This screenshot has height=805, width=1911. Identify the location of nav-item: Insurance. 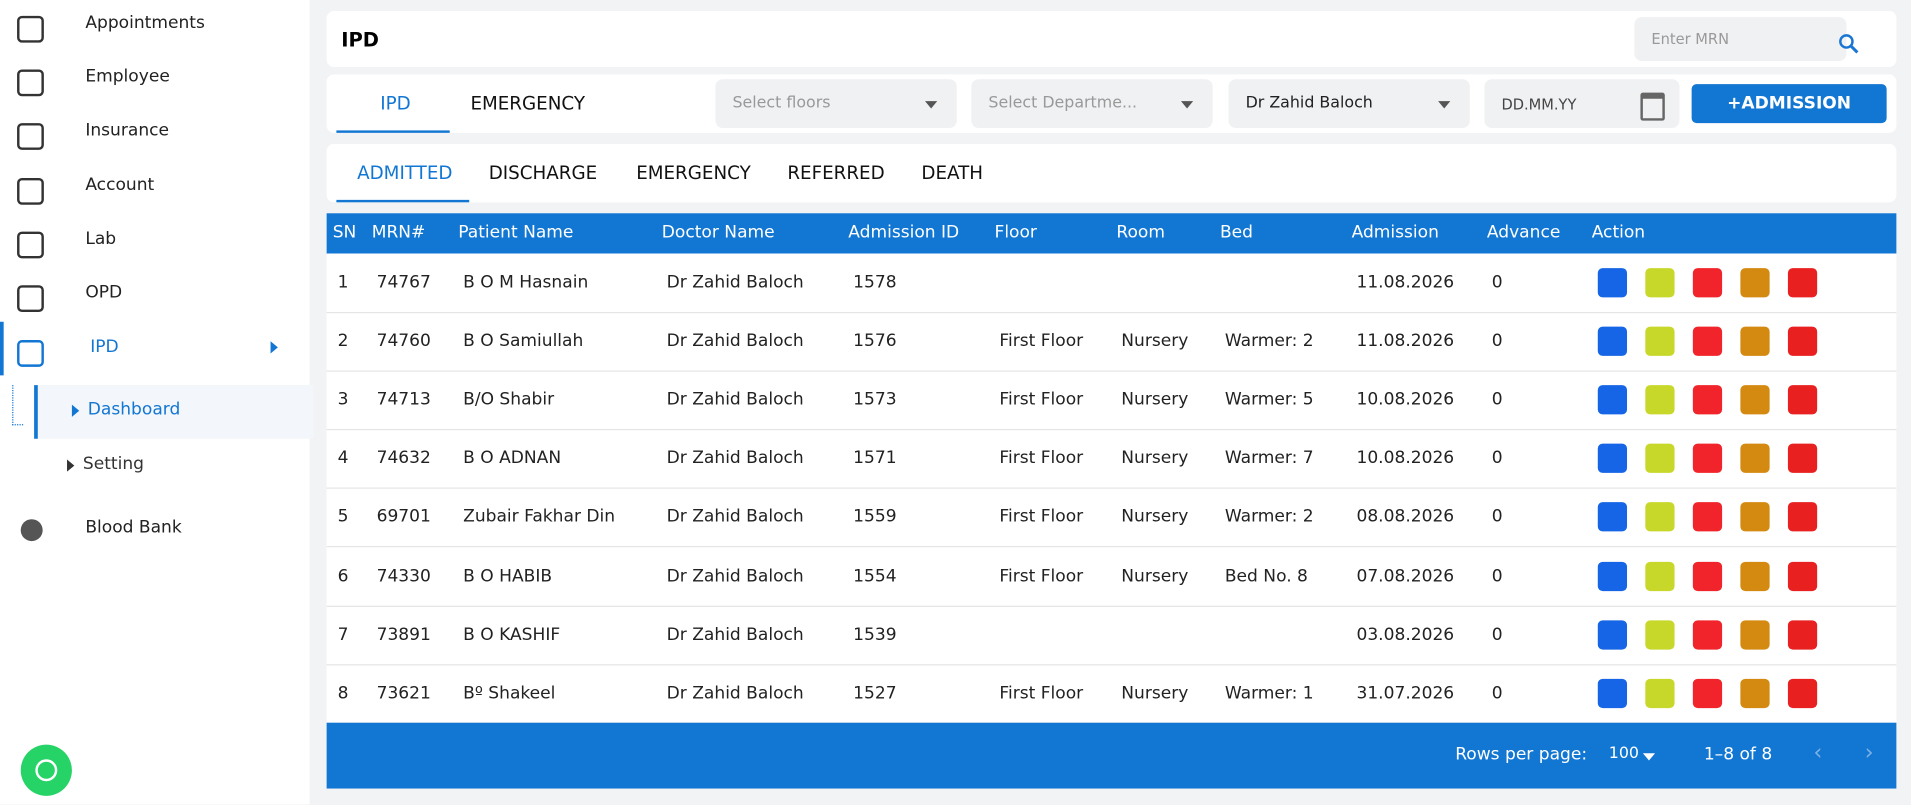
(155, 137).